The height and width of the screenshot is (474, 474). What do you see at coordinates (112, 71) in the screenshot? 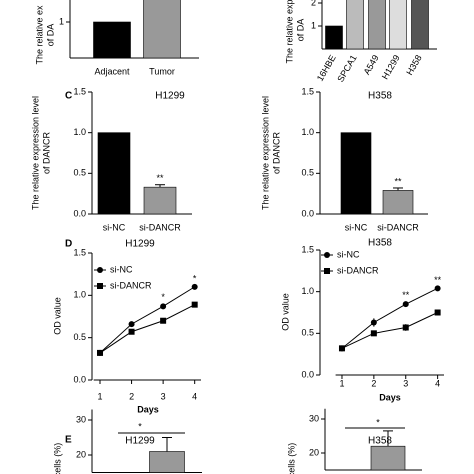
I see `x-tick-label: Adjacent` at bounding box center [112, 71].